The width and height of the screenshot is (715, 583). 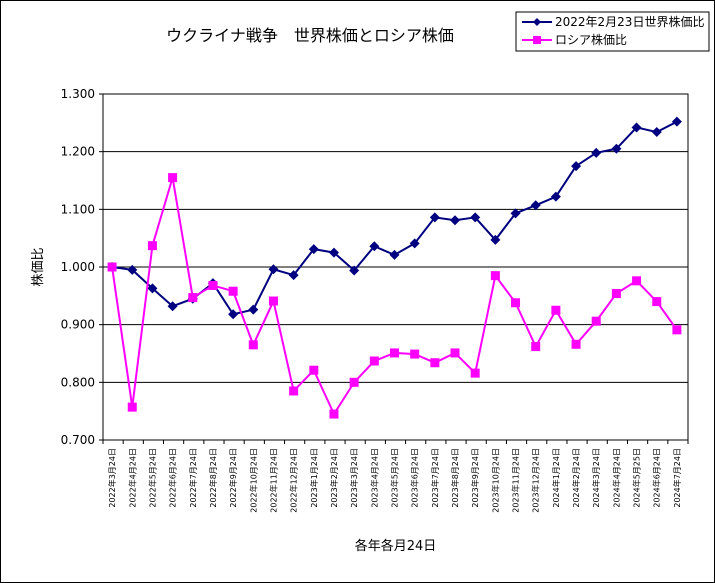 What do you see at coordinates (629, 21) in the screenshot?
I see `legend-label-world: 2022年2月23日世界株価比` at bounding box center [629, 21].